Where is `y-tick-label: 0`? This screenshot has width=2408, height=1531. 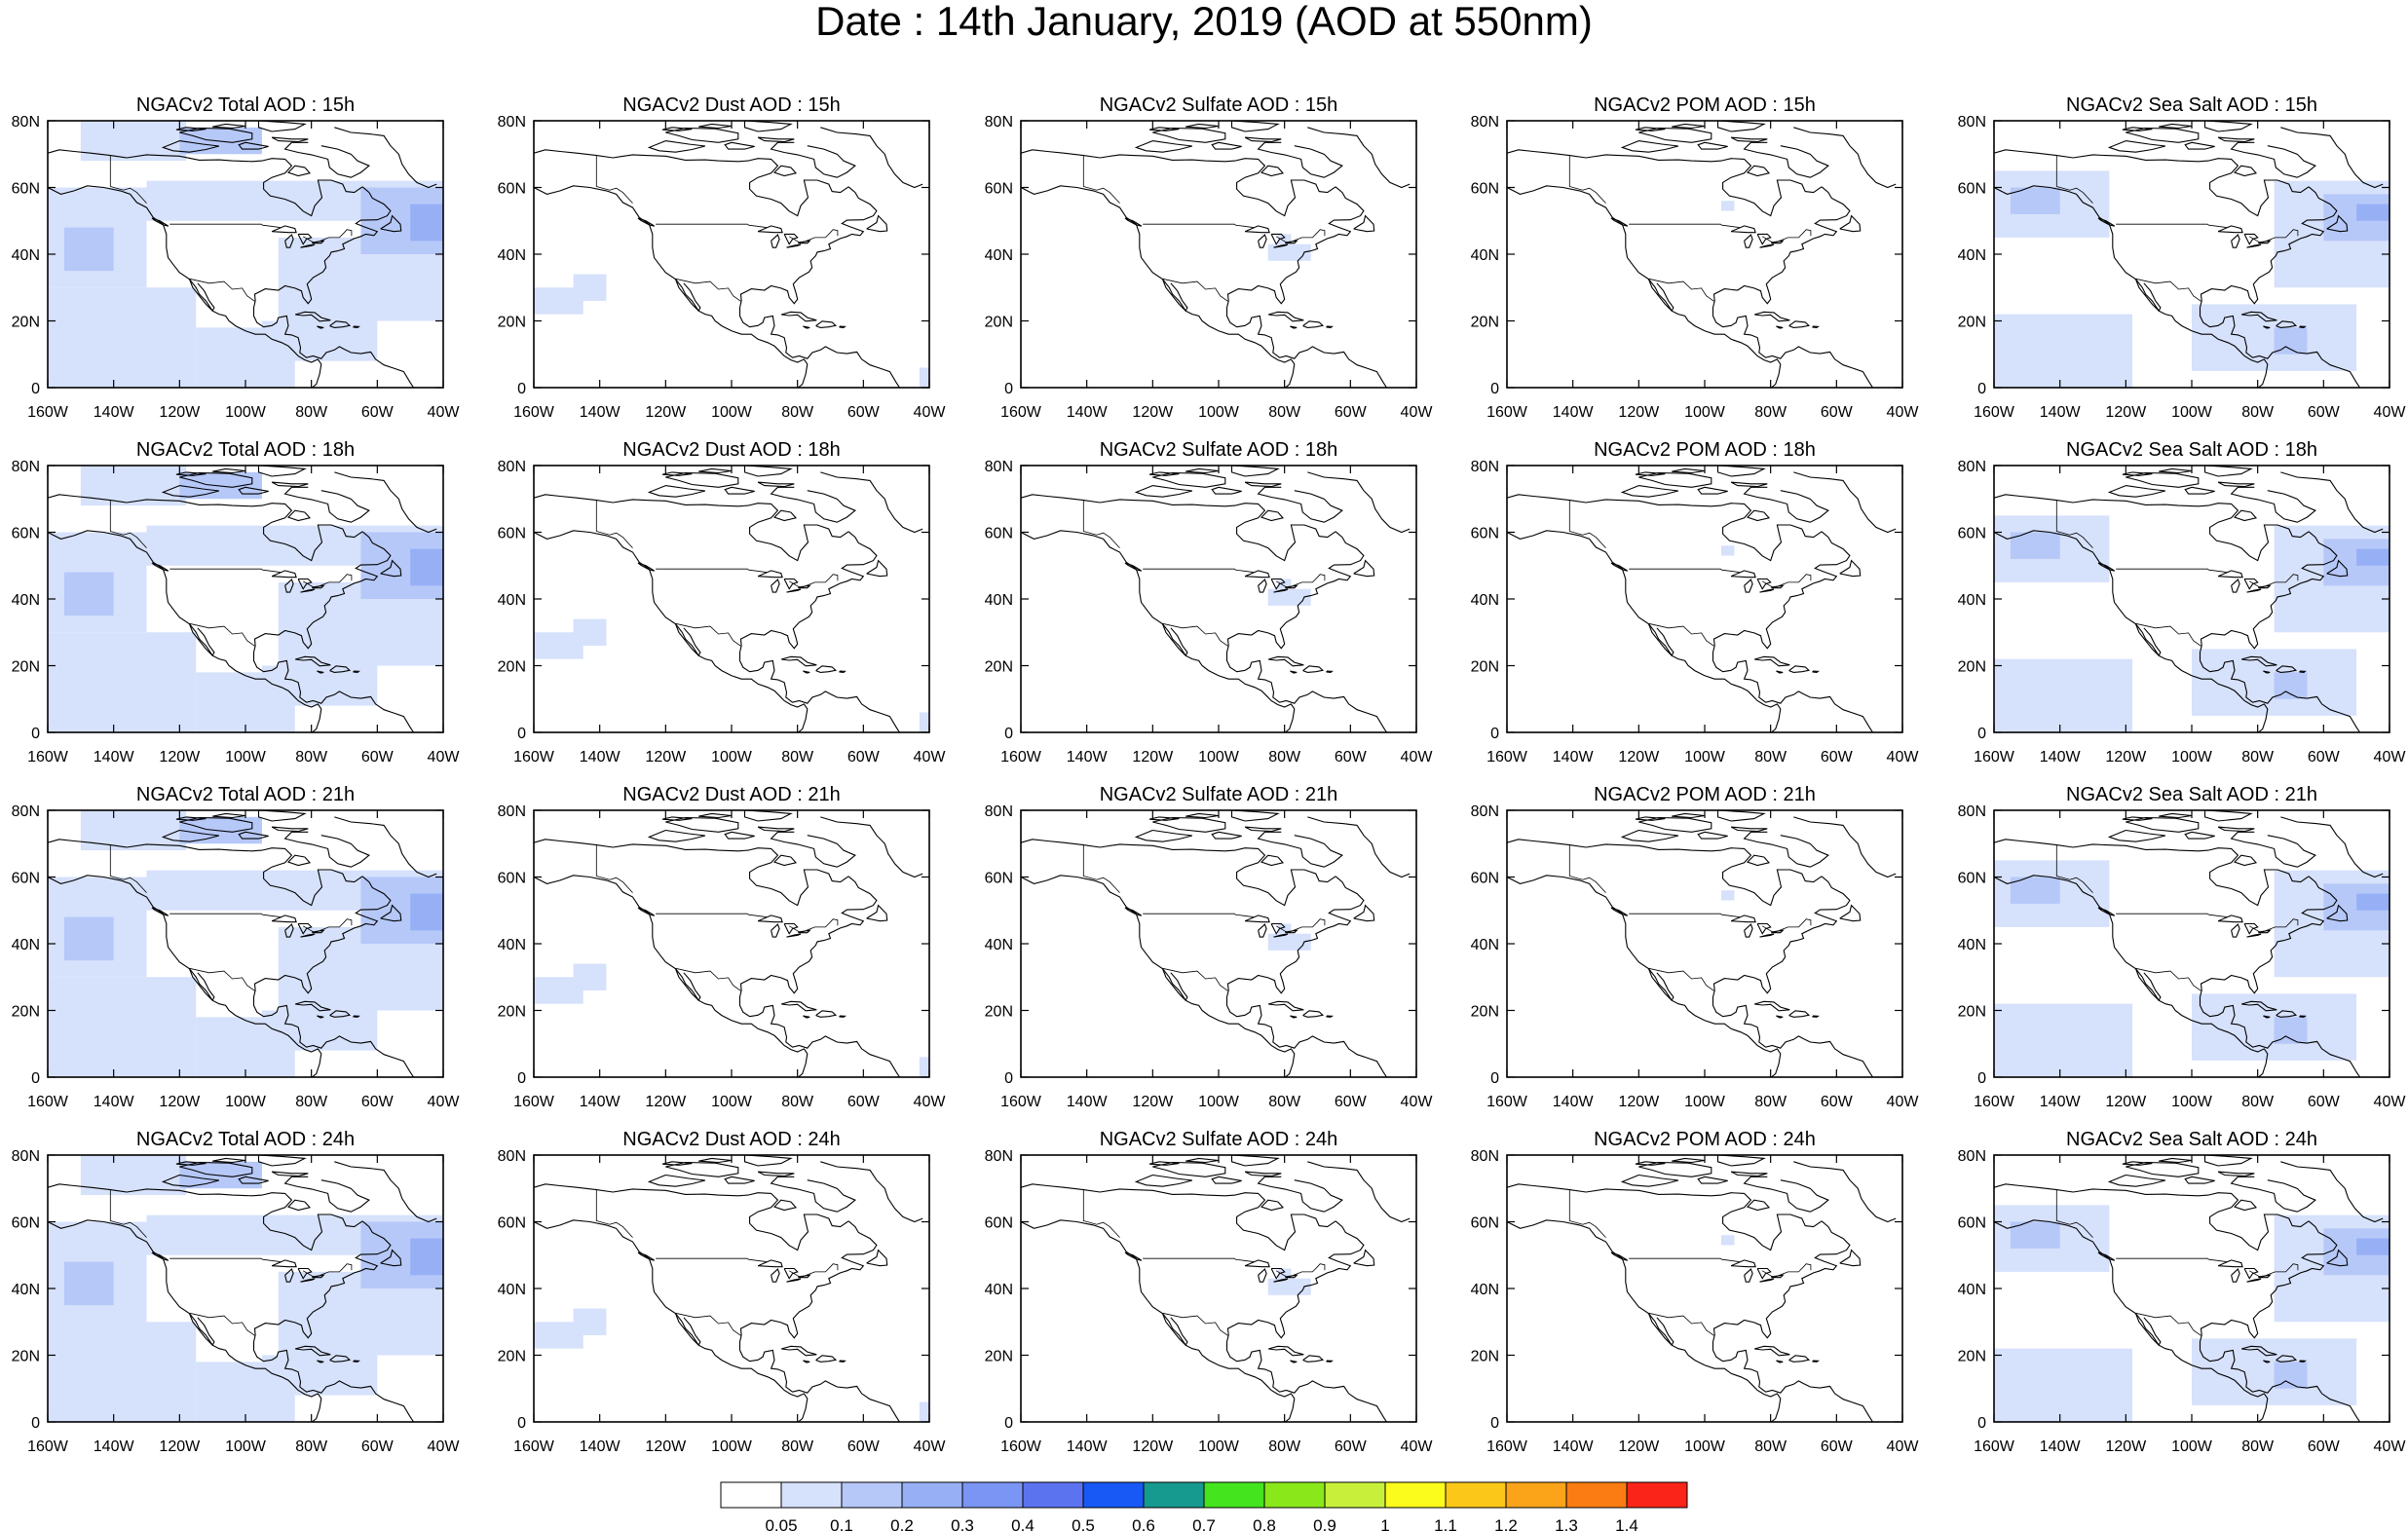 y-tick-label: 0 is located at coordinates (35, 389).